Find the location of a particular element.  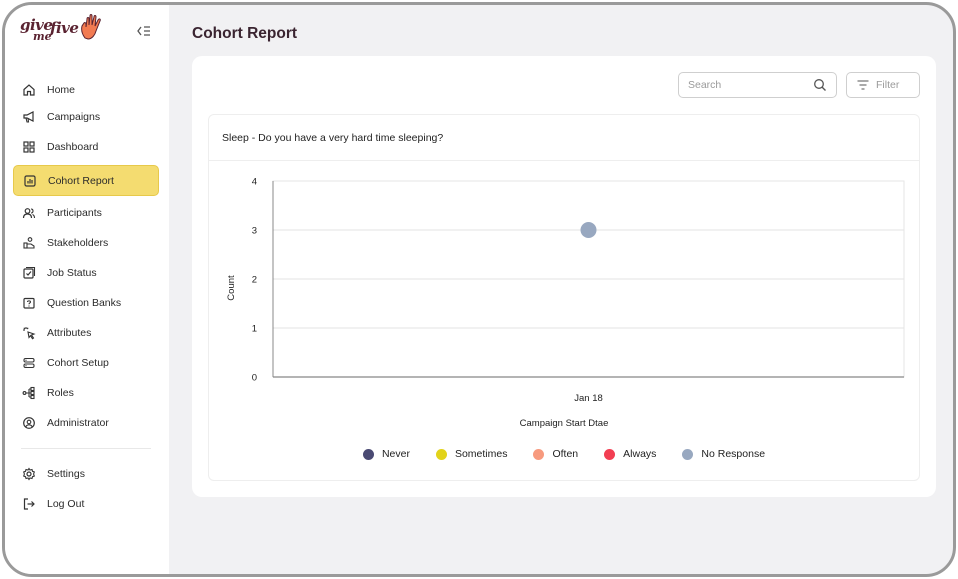

sidebar-item-label: Home is located at coordinates (61, 90).